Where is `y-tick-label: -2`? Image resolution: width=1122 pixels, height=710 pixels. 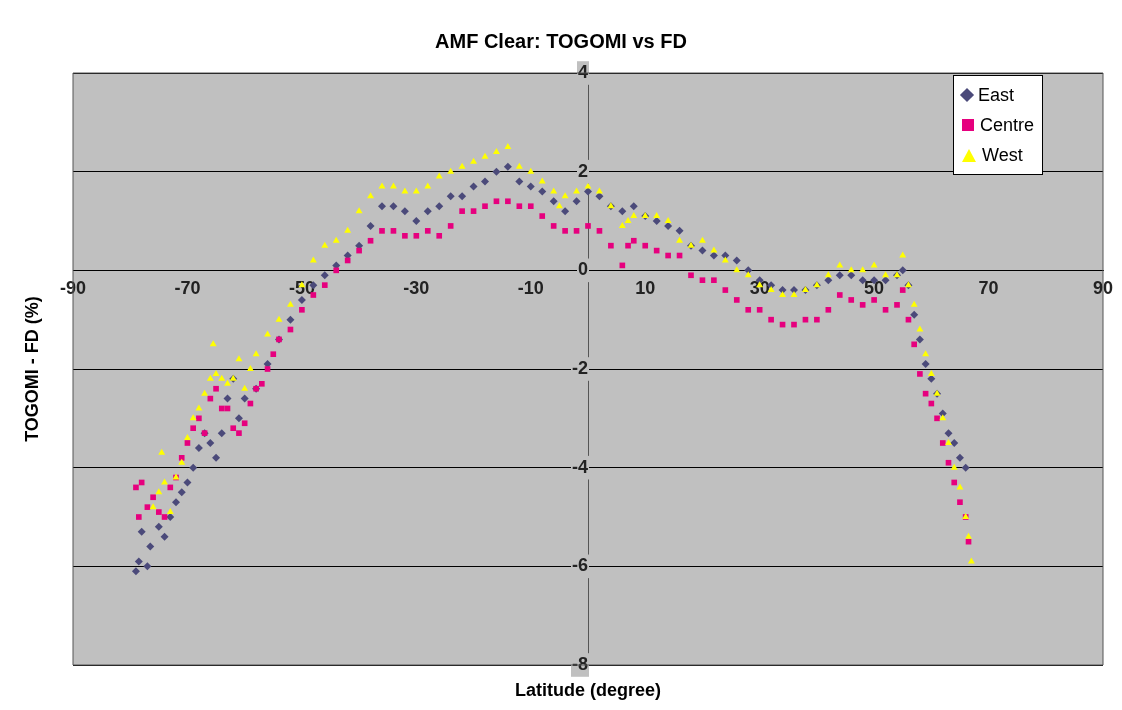 y-tick-label: -2 is located at coordinates (579, 367).